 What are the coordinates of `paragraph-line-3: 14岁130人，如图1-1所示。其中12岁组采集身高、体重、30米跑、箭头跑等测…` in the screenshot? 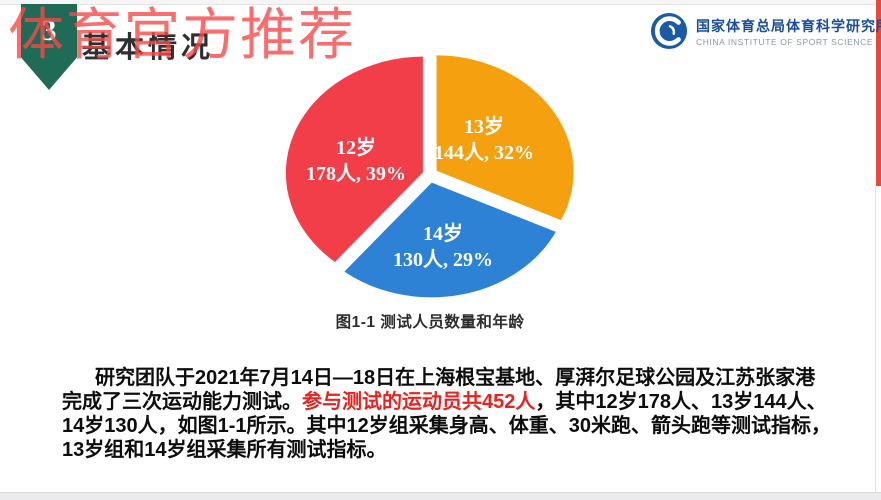 It's located at (447, 426).